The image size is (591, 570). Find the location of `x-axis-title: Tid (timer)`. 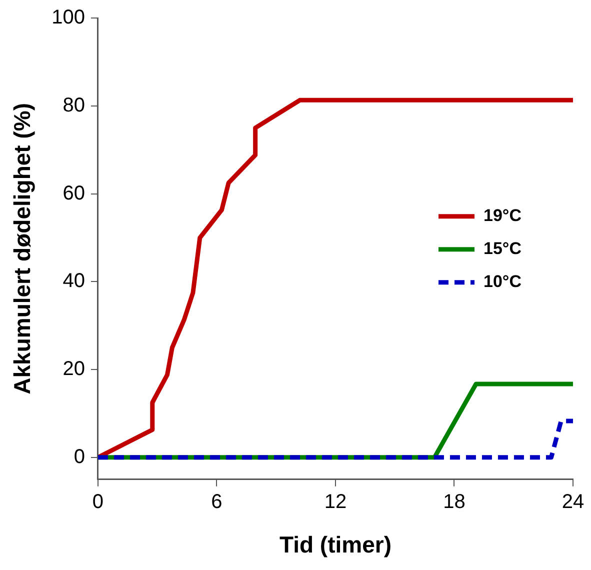

x-axis-title: Tid (timer) is located at coordinates (335, 545).